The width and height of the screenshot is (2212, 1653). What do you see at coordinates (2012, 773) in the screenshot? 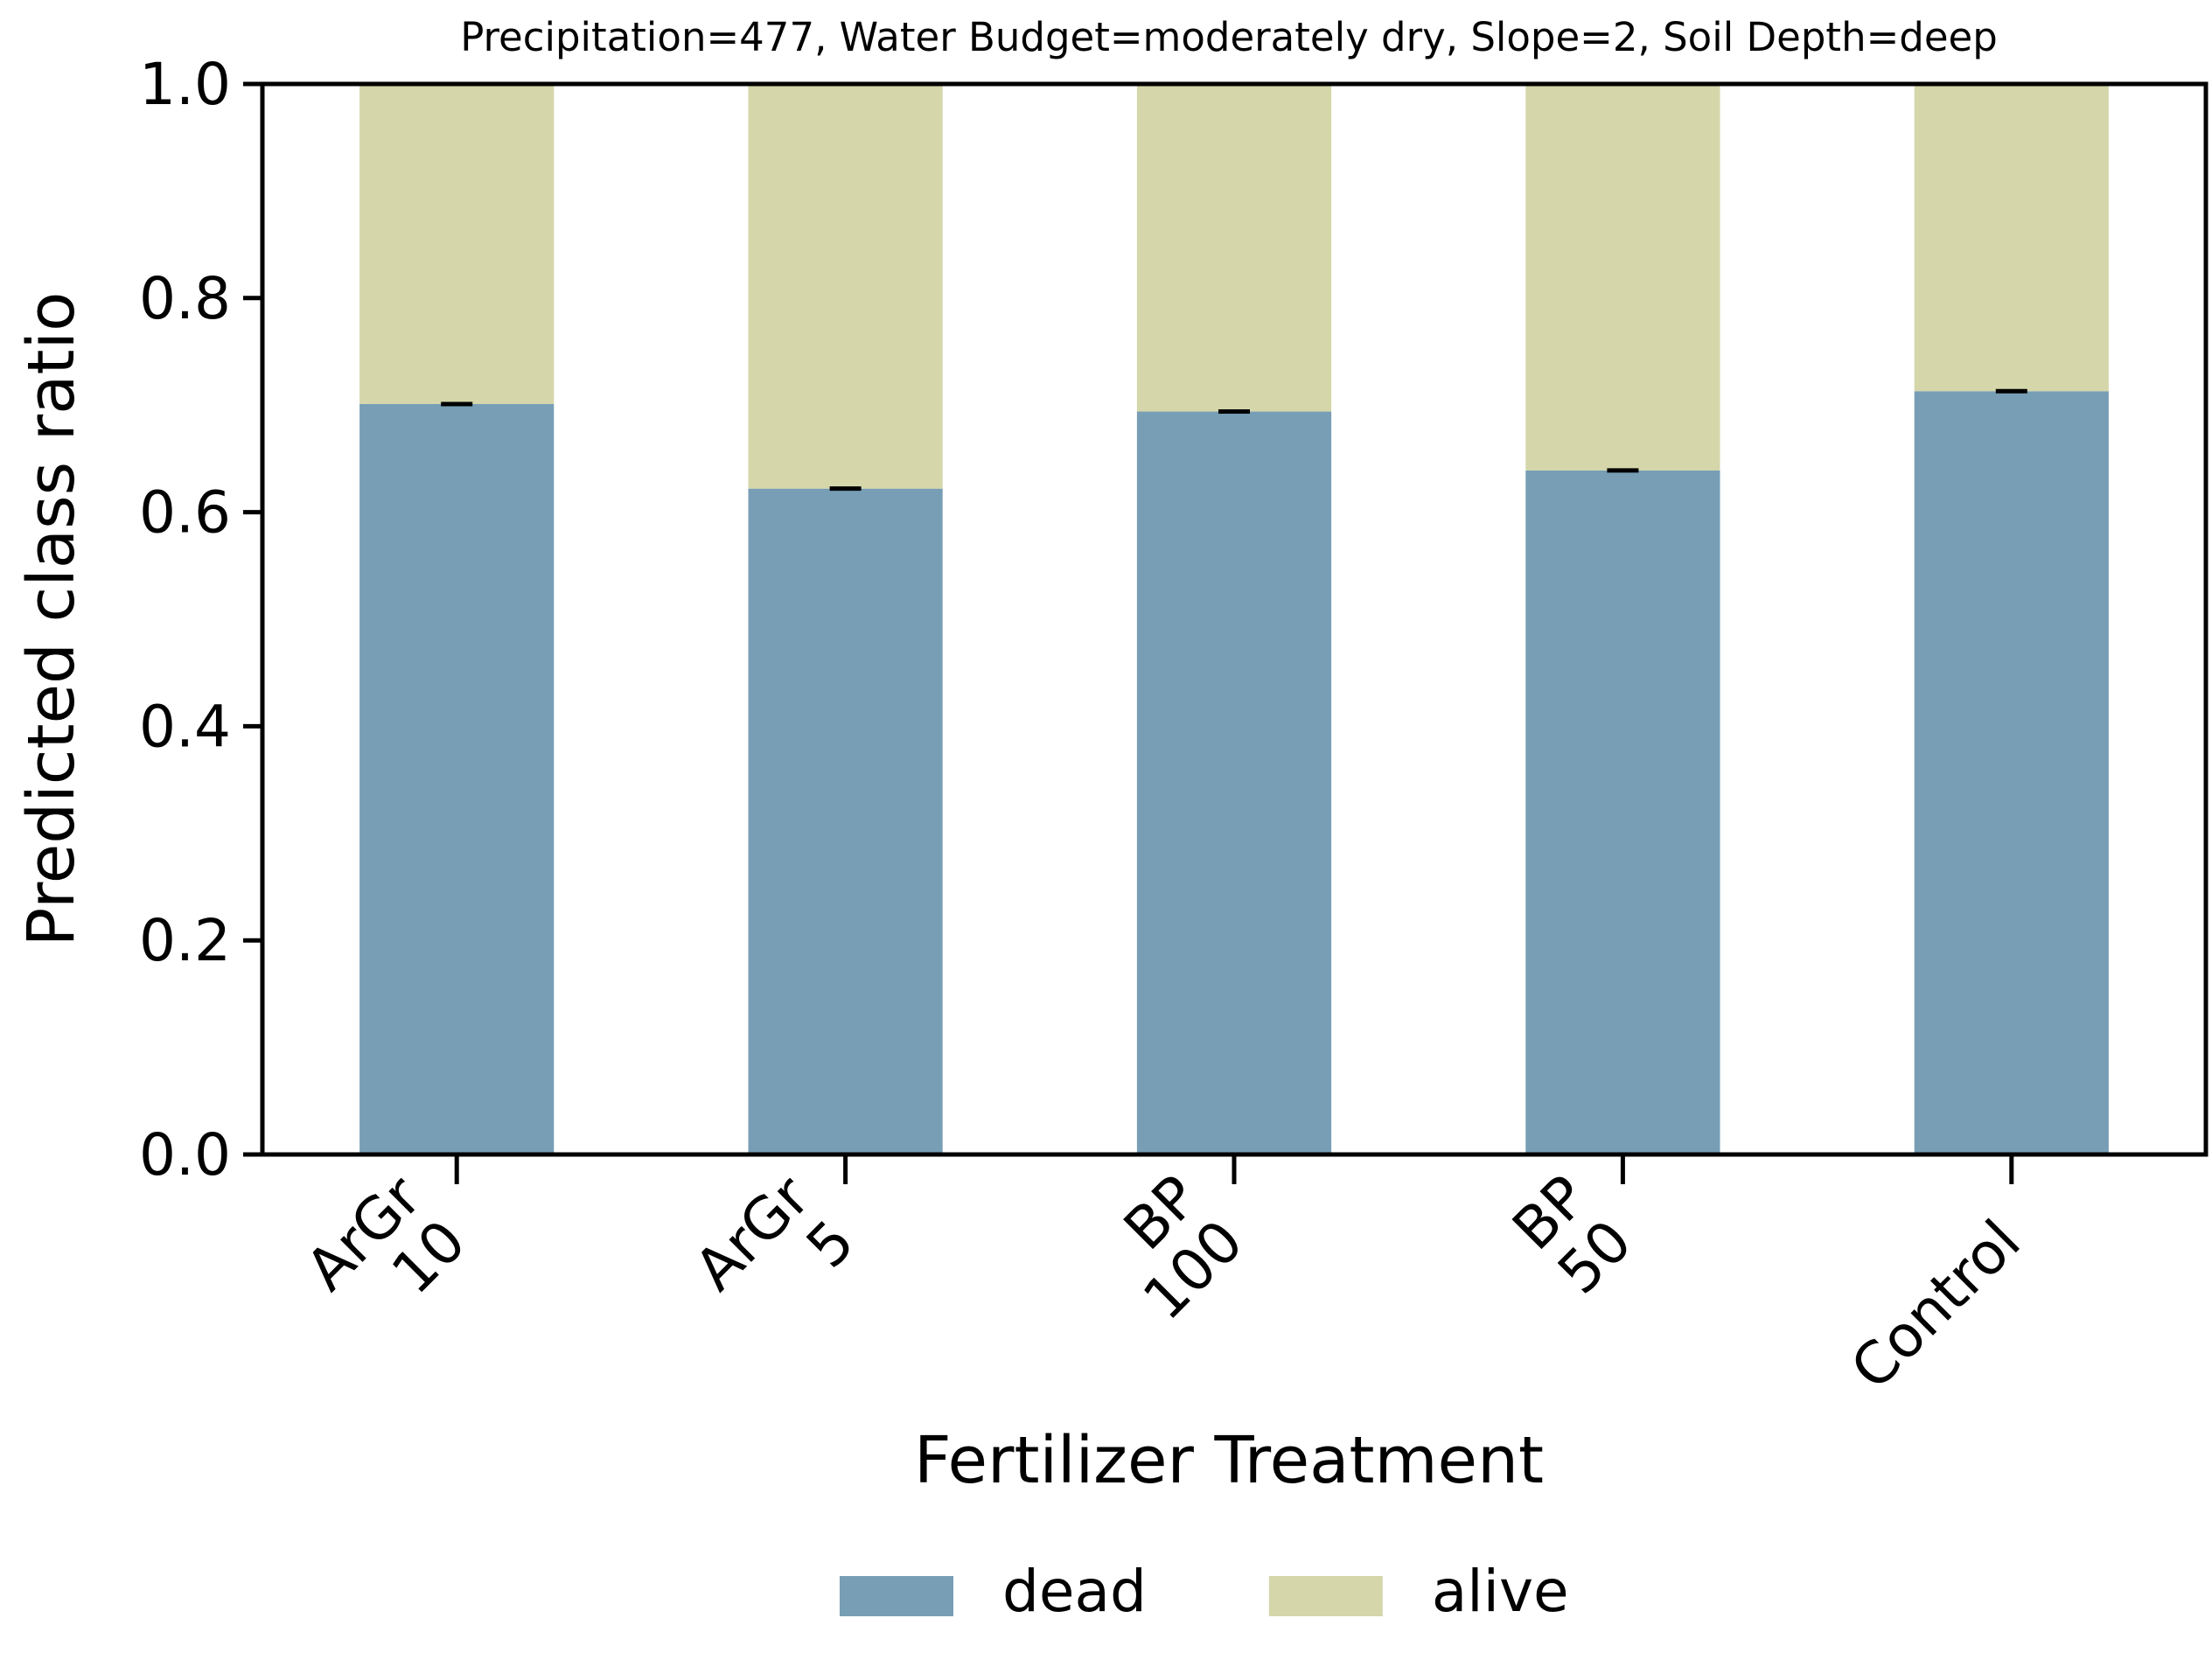
I see `bar-dead-control` at bounding box center [2012, 773].